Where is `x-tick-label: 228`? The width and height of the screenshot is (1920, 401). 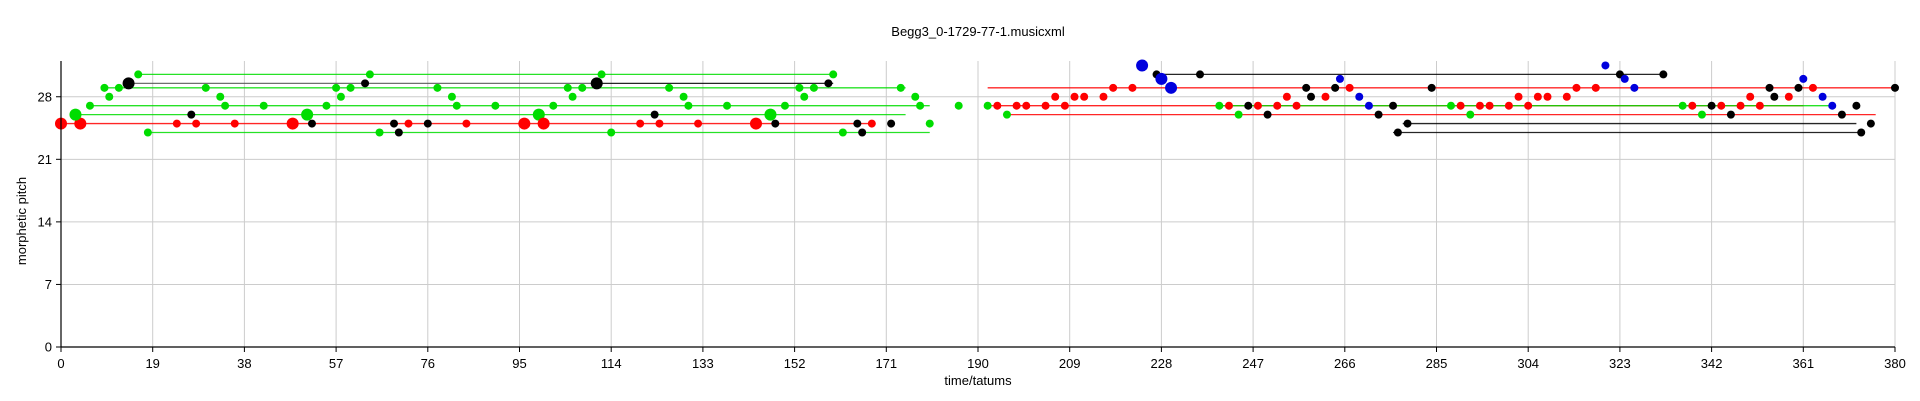
x-tick-label: 228 is located at coordinates (1162, 363).